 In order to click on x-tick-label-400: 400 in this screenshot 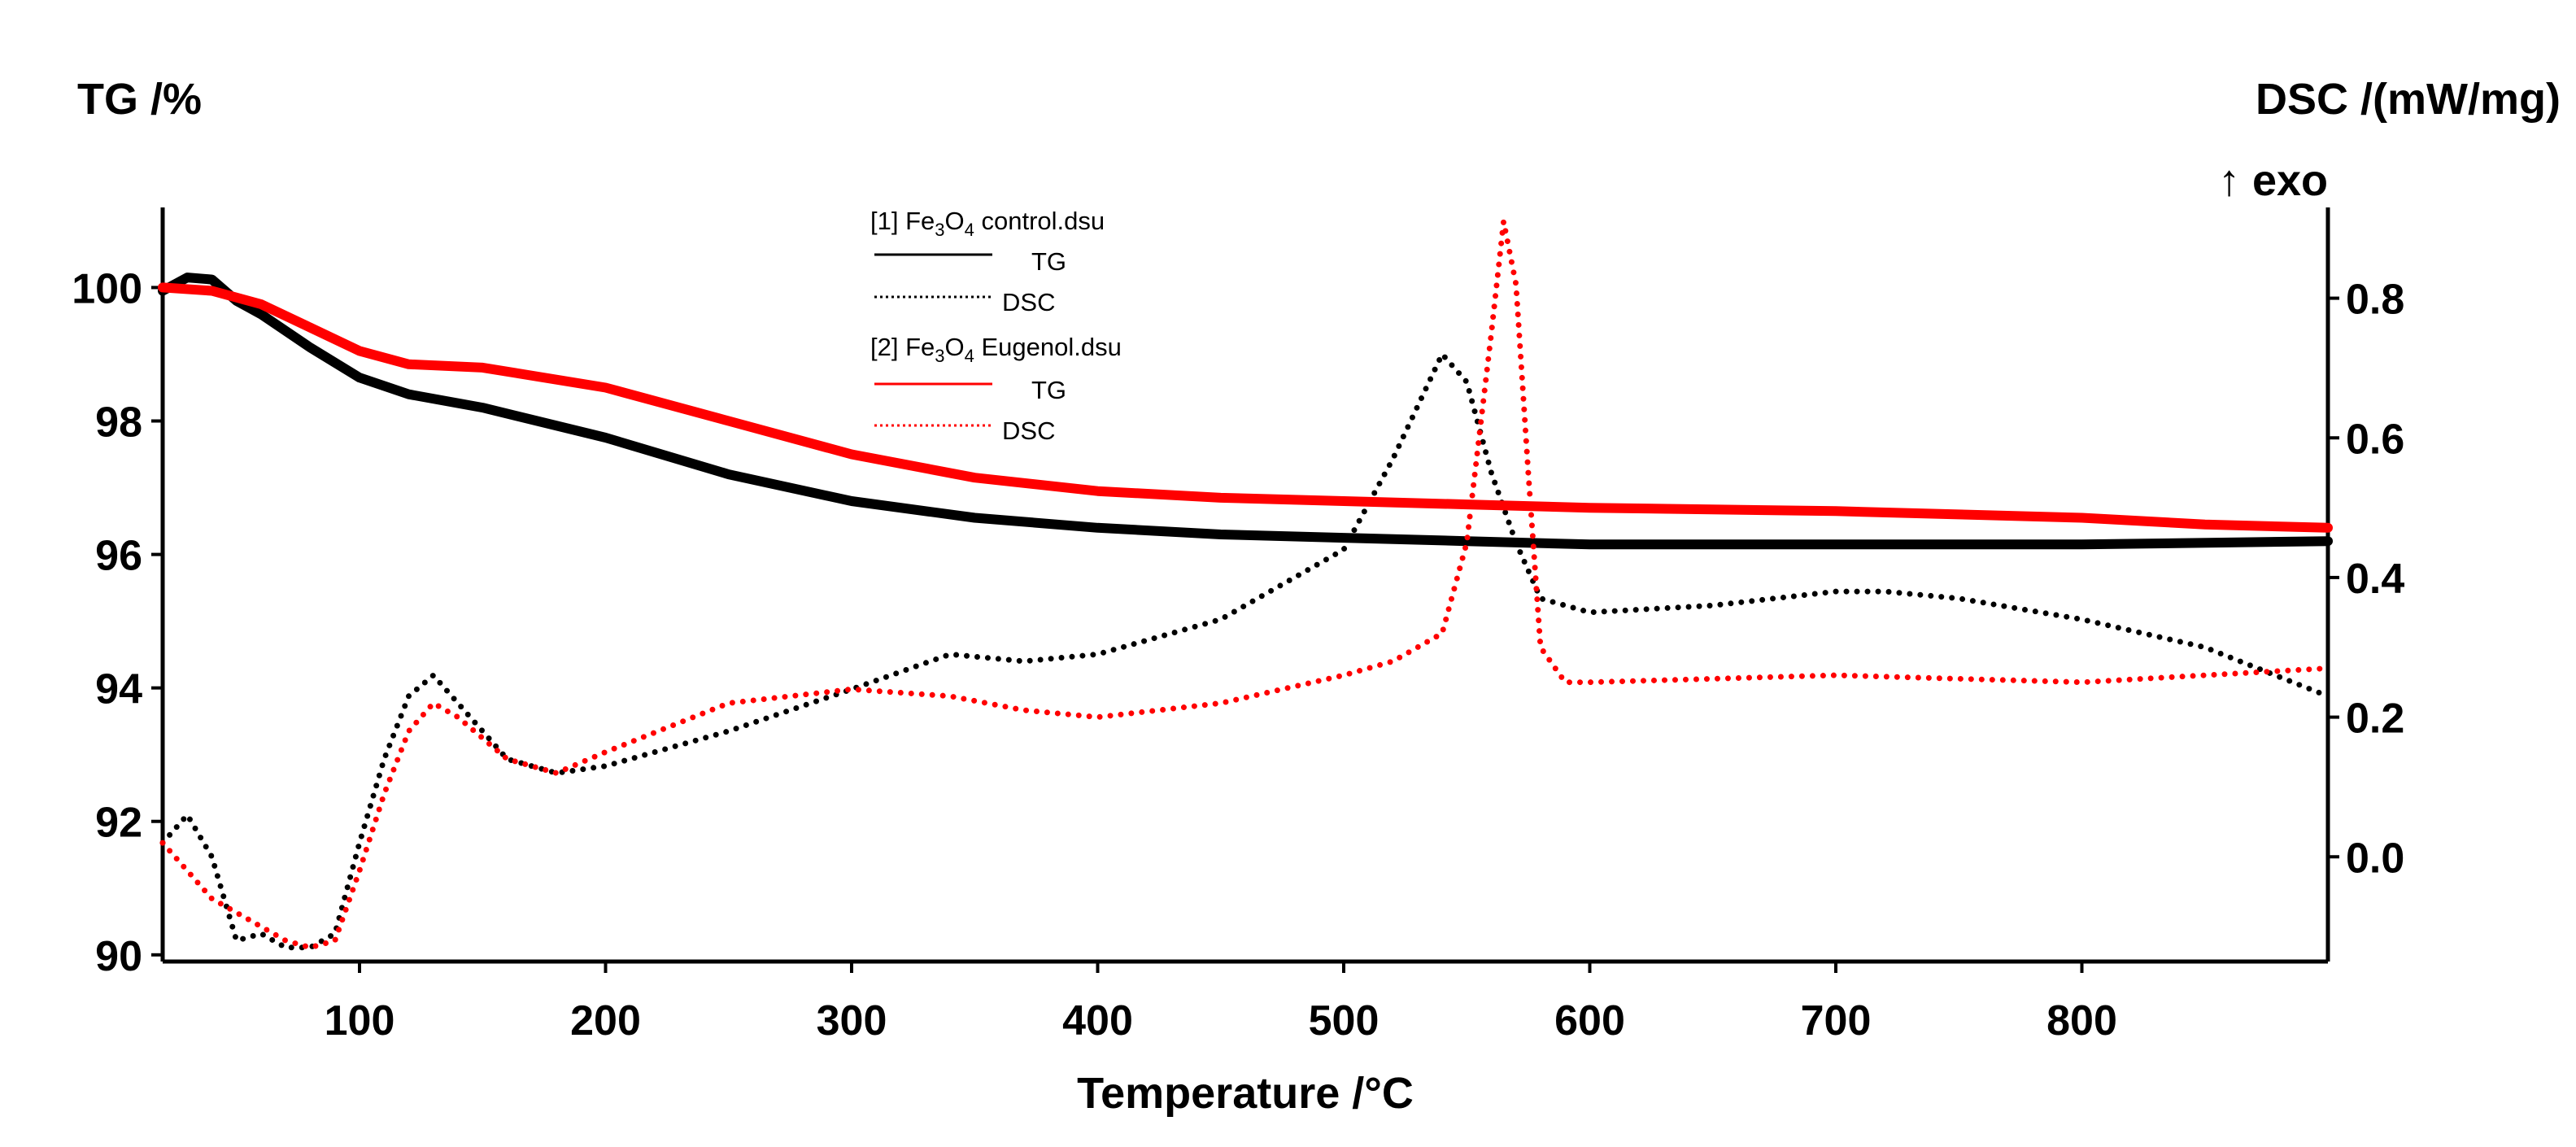, I will do `click(1097, 1021)`.